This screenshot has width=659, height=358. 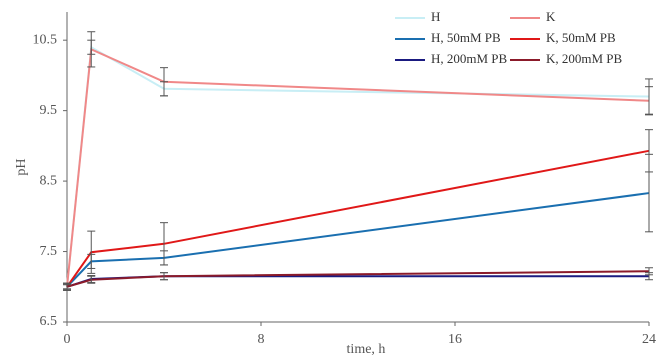 I want to click on x-tick-label: 8, so click(x=261, y=339).